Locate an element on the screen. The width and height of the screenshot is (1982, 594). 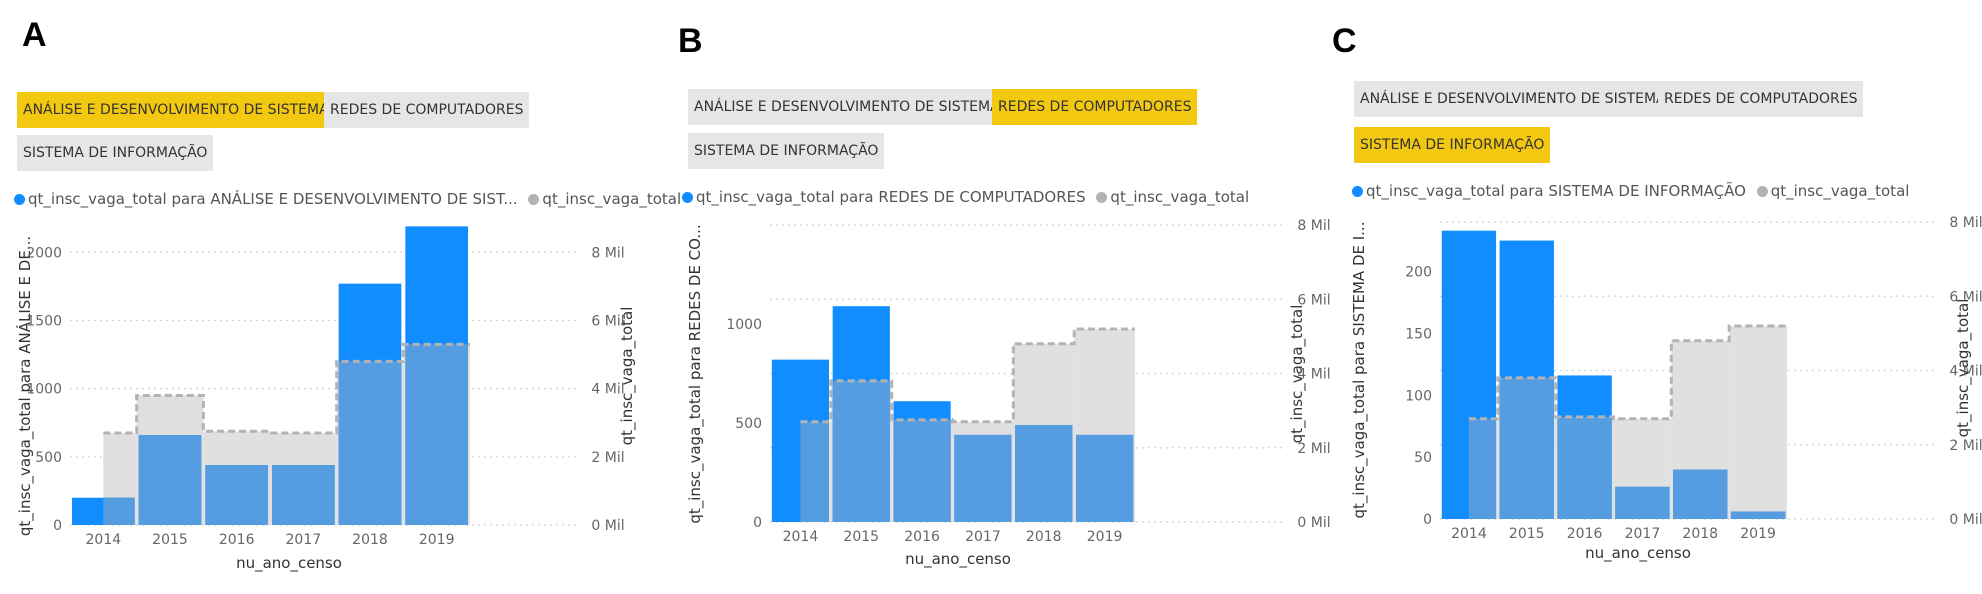
left-tick-label: 150 is located at coordinates (1418, 334).